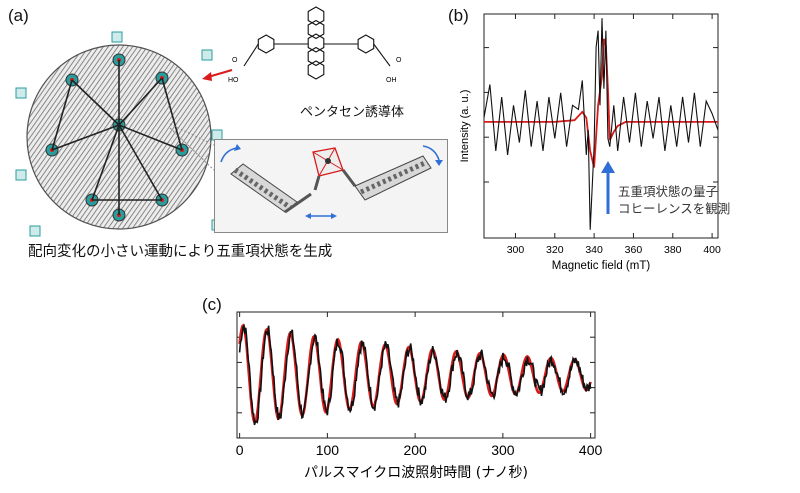 This screenshot has height=493, width=800. Describe the element at coordinates (712, 250) in the screenshot. I see `esr-x-tick-label: 400` at that location.